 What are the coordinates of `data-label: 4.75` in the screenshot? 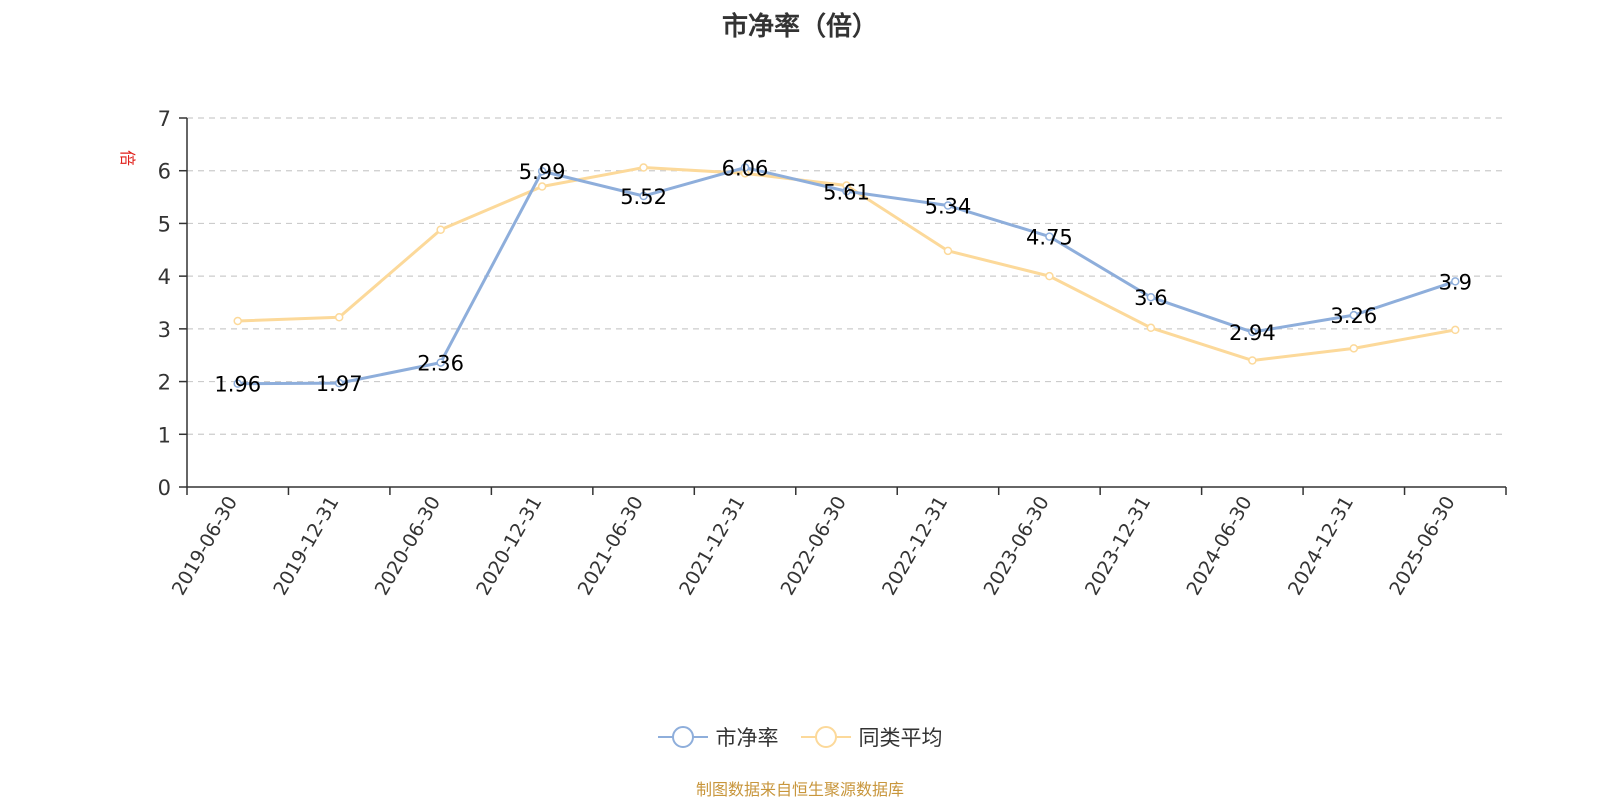 It's located at (1049, 238).